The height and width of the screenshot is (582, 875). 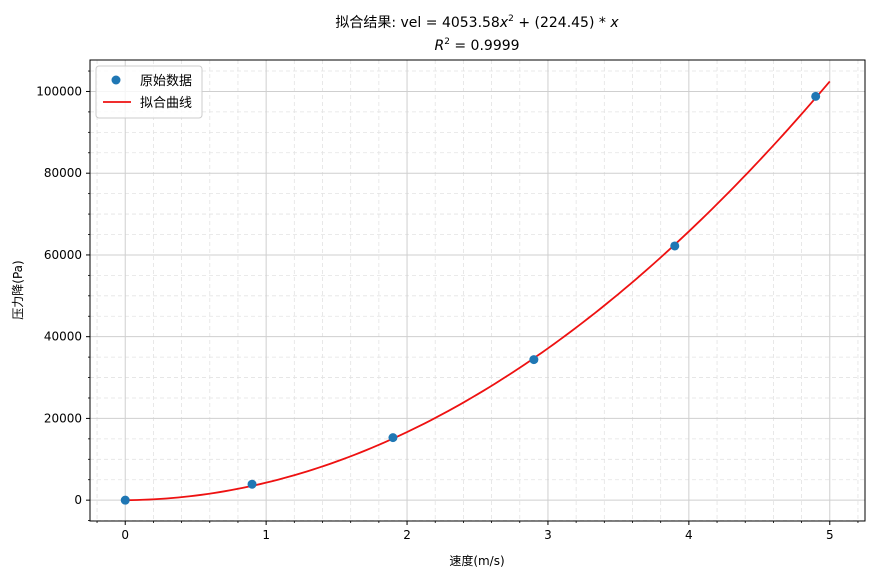 I want to click on x-tick-label: 1, so click(x=266, y=535).